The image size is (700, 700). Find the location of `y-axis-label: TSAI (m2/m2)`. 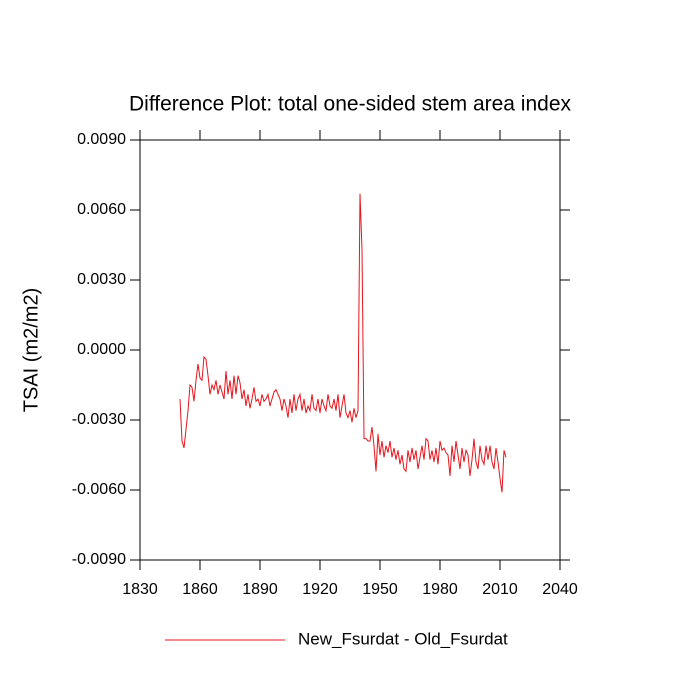

y-axis-label: TSAI (m2/m2) is located at coordinates (31, 350).